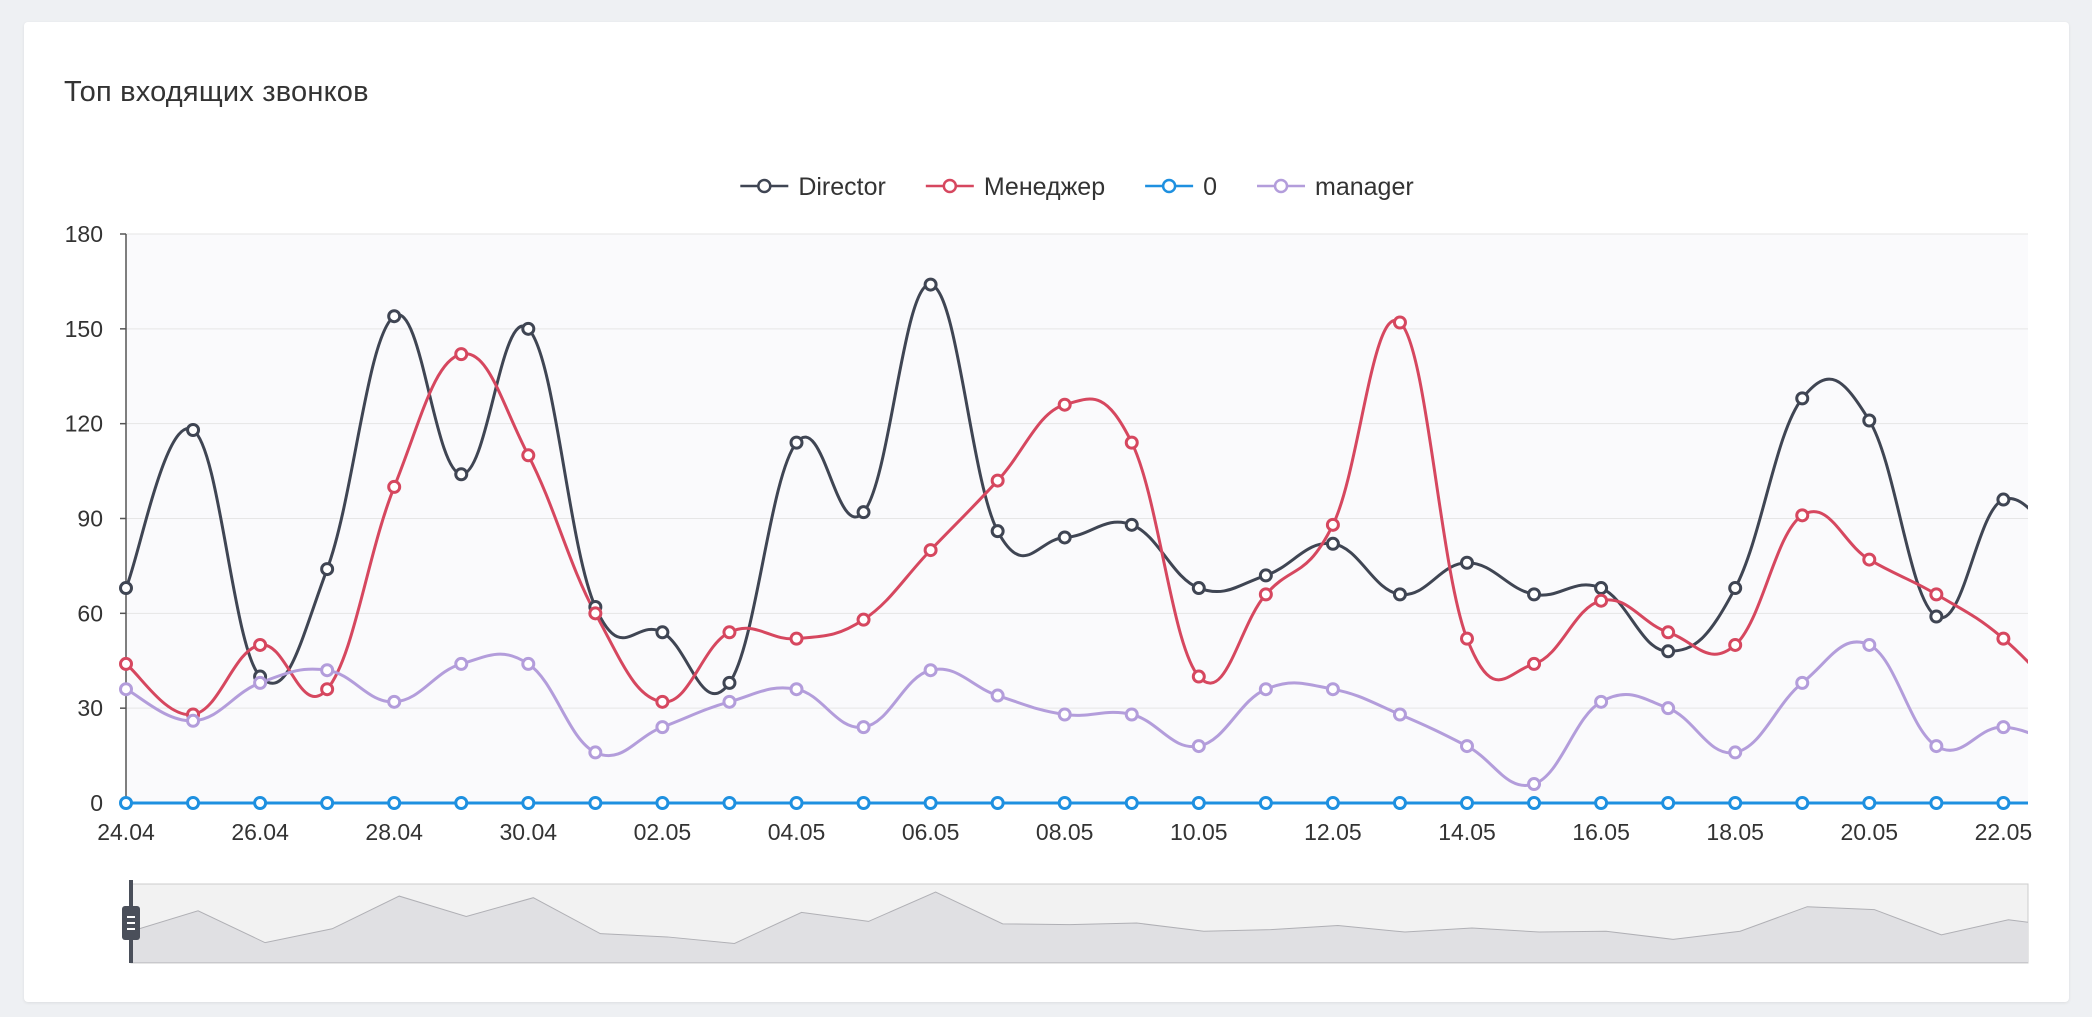 Image resolution: width=2092 pixels, height=1017 pixels. What do you see at coordinates (1015, 187) in the screenshot?
I see `legend-item-1: Менеджер` at bounding box center [1015, 187].